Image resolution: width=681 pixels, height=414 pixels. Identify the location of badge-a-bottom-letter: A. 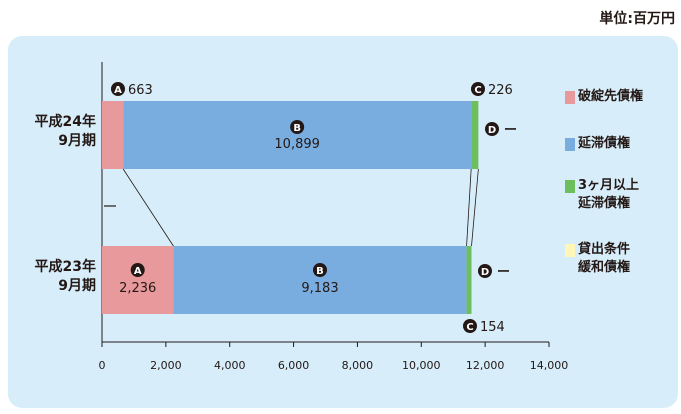
(138, 271).